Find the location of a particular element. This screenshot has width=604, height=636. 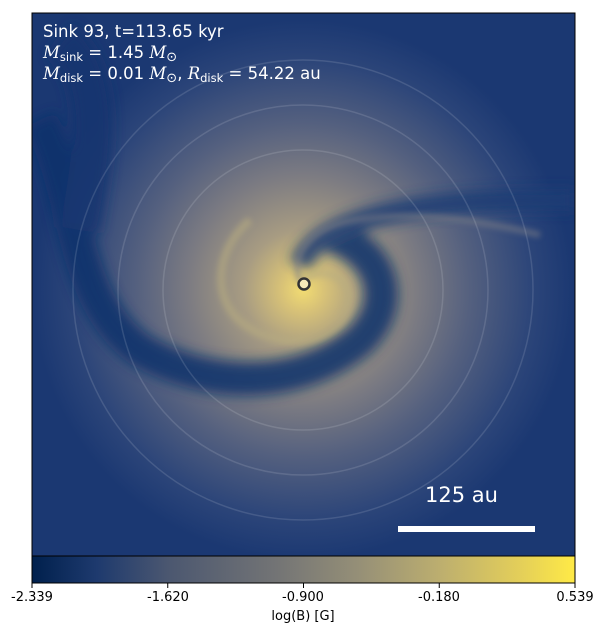

mdisk-value: = 0.01 is located at coordinates (114, 73).